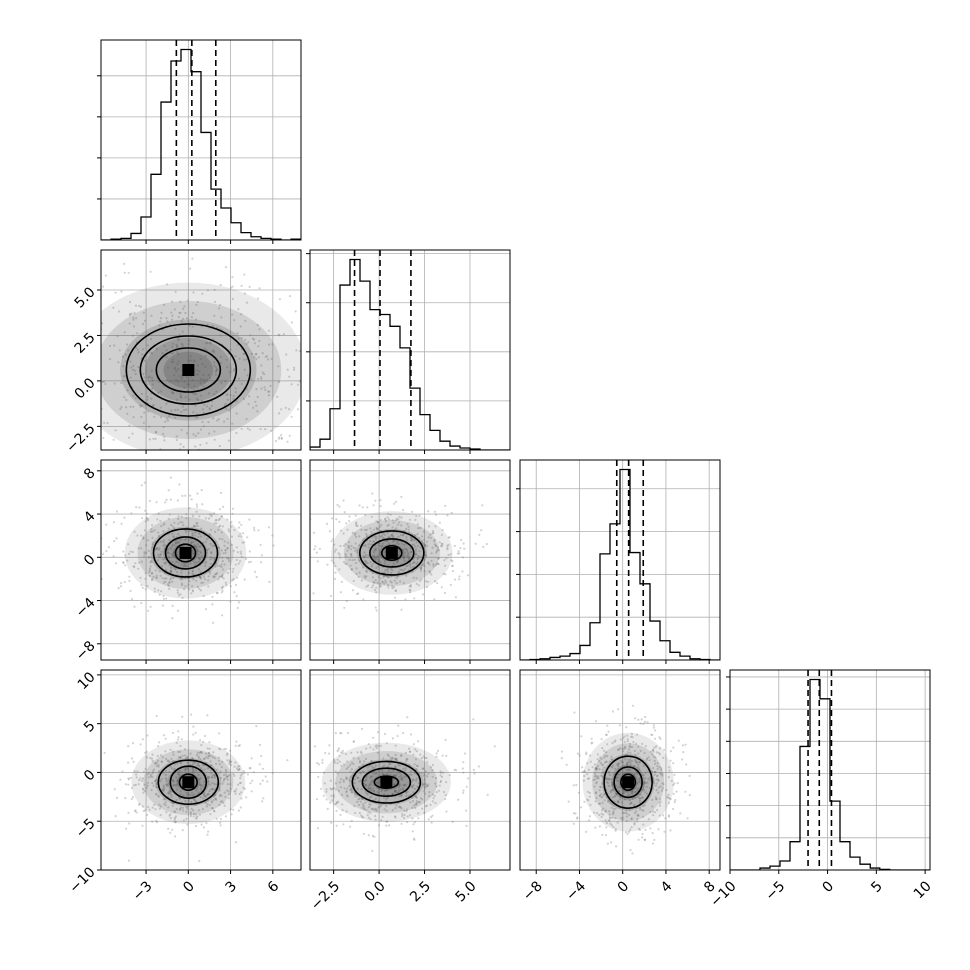 The height and width of the screenshot is (970, 970). Describe the element at coordinates (923, 890) in the screenshot. I see `x-tick-label: 10` at that location.